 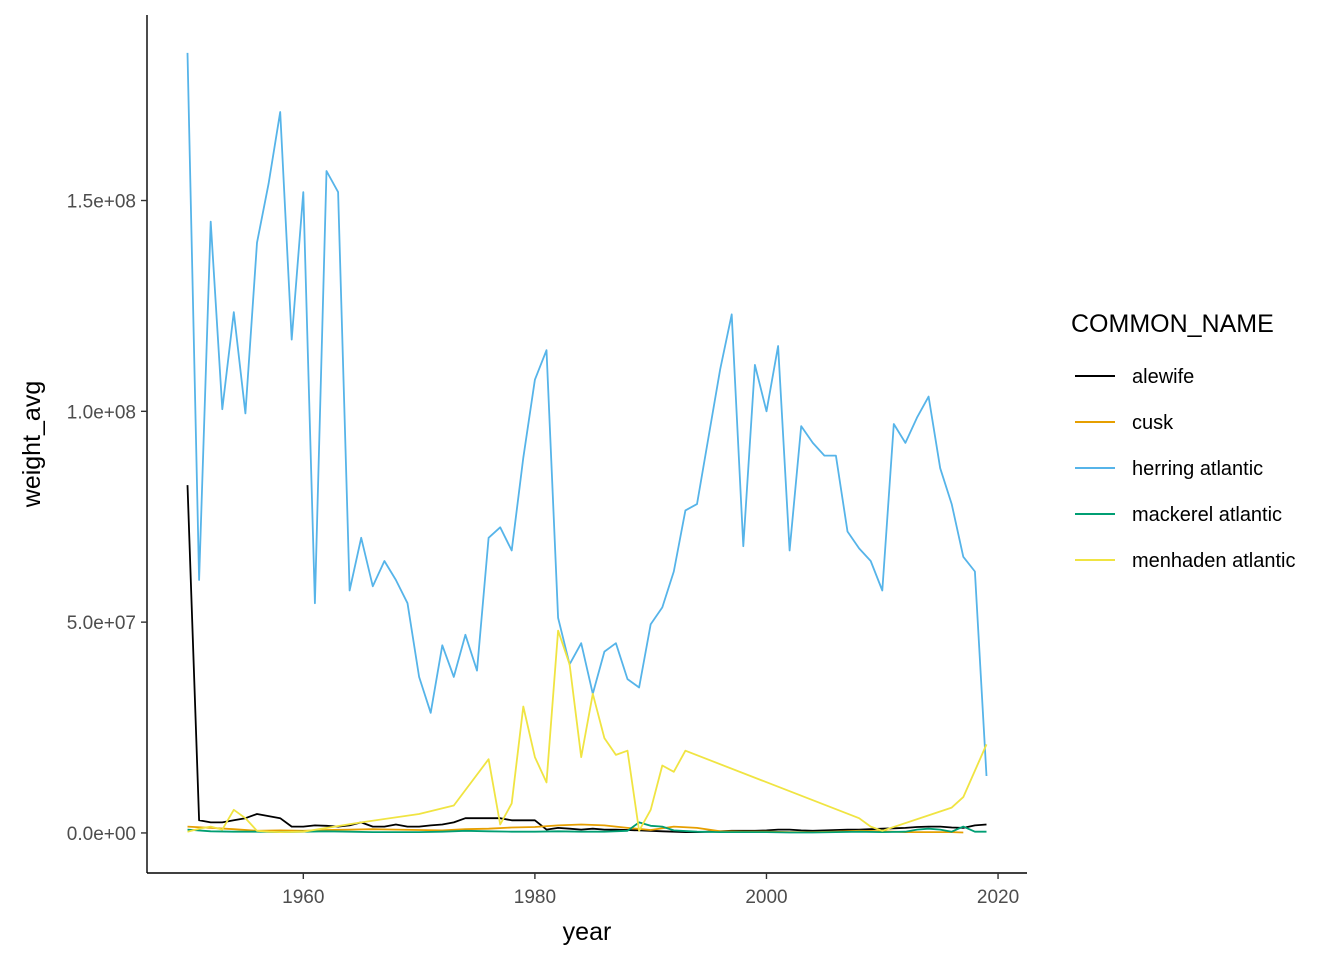 What do you see at coordinates (1213, 561) in the screenshot?
I see `legend-label: menhaden atlantic` at bounding box center [1213, 561].